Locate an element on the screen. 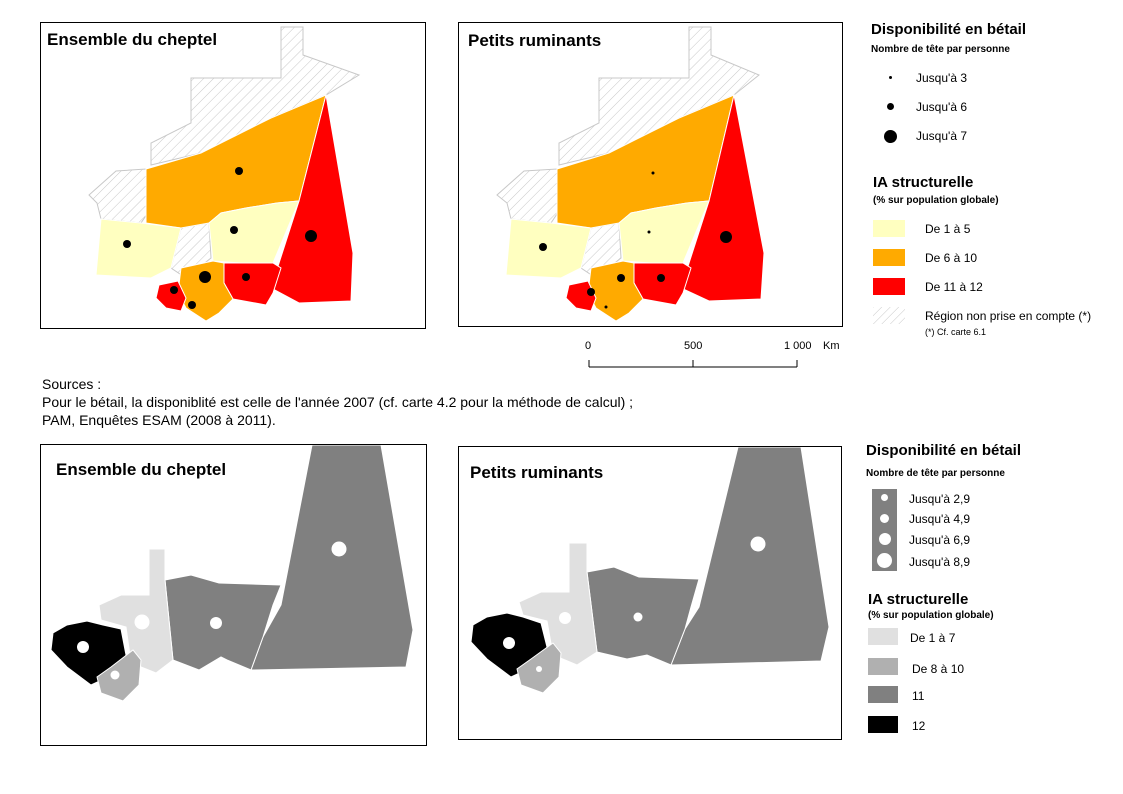  top-map-ensemble: Ensemble du cheptel is located at coordinates (233, 175).